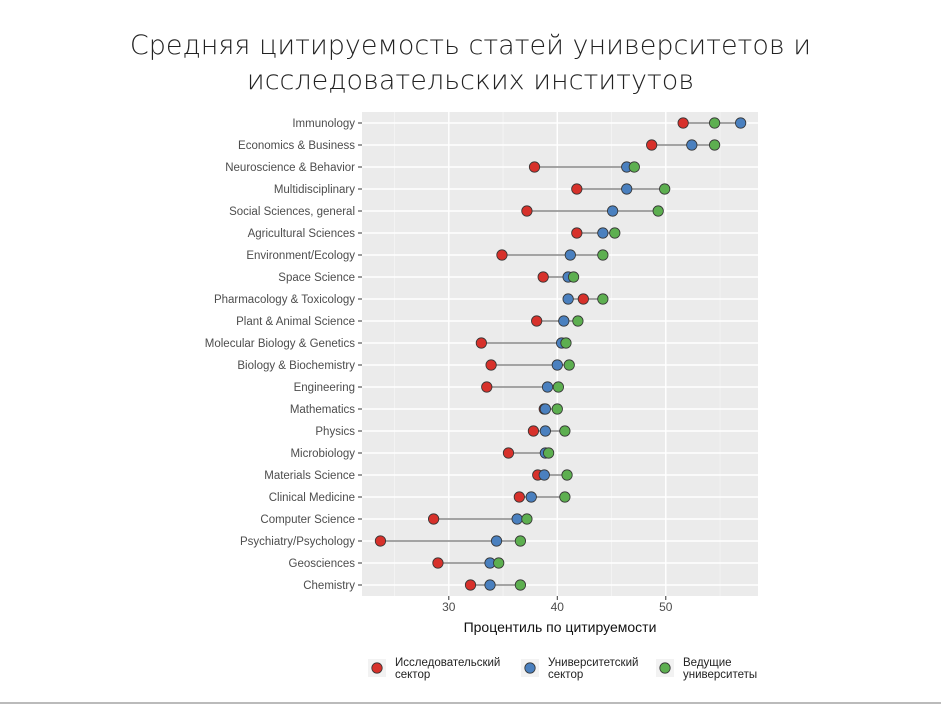 The image size is (941, 706). Describe the element at coordinates (284, 300) in the screenshot. I see `y-tick-label: Pharmacology & Toxicology` at that location.